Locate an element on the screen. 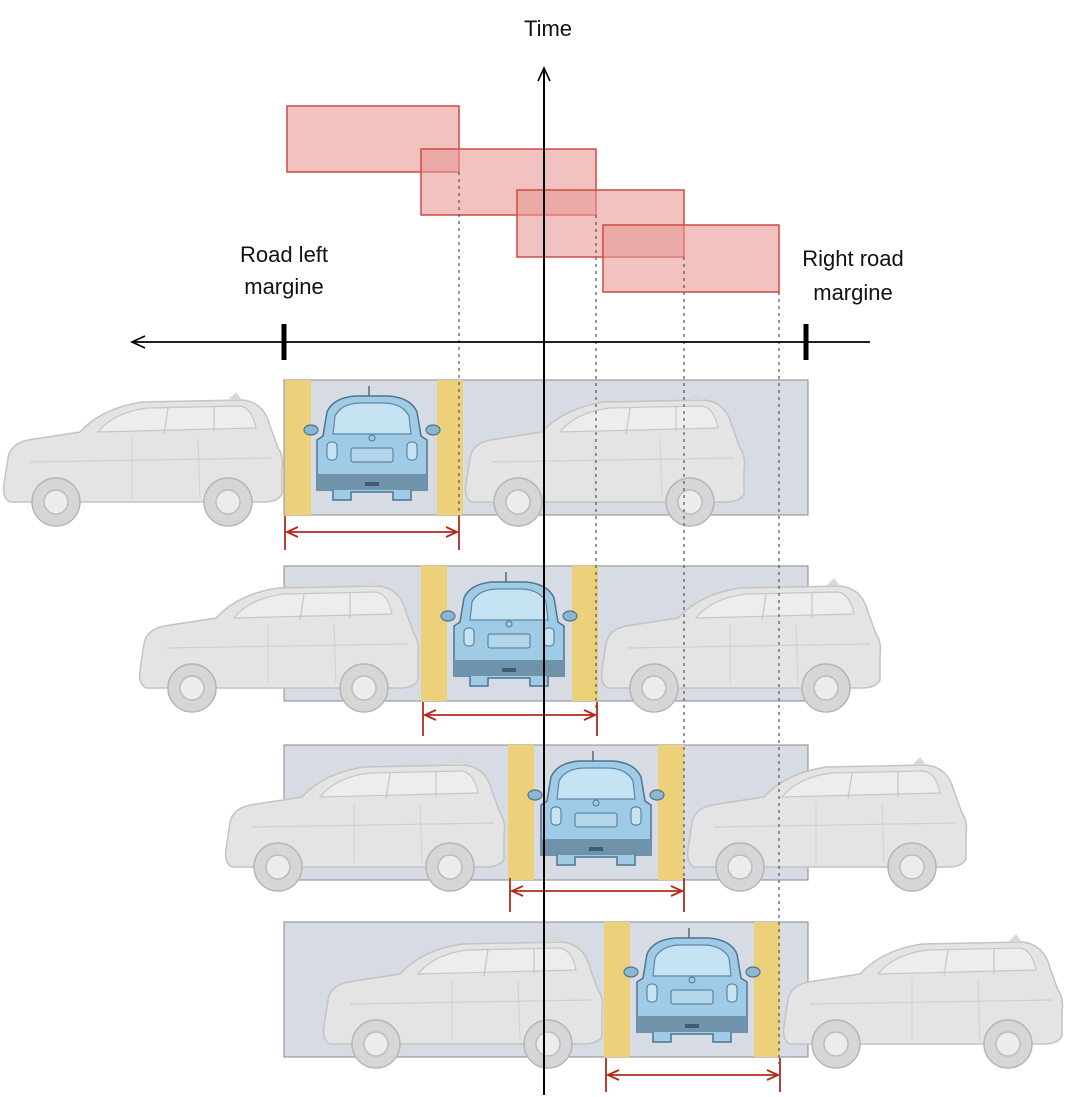 Image resolution: width=1066 pixels, height=1097 pixels. left-margin-label-line1: Road left is located at coordinates (284, 254).